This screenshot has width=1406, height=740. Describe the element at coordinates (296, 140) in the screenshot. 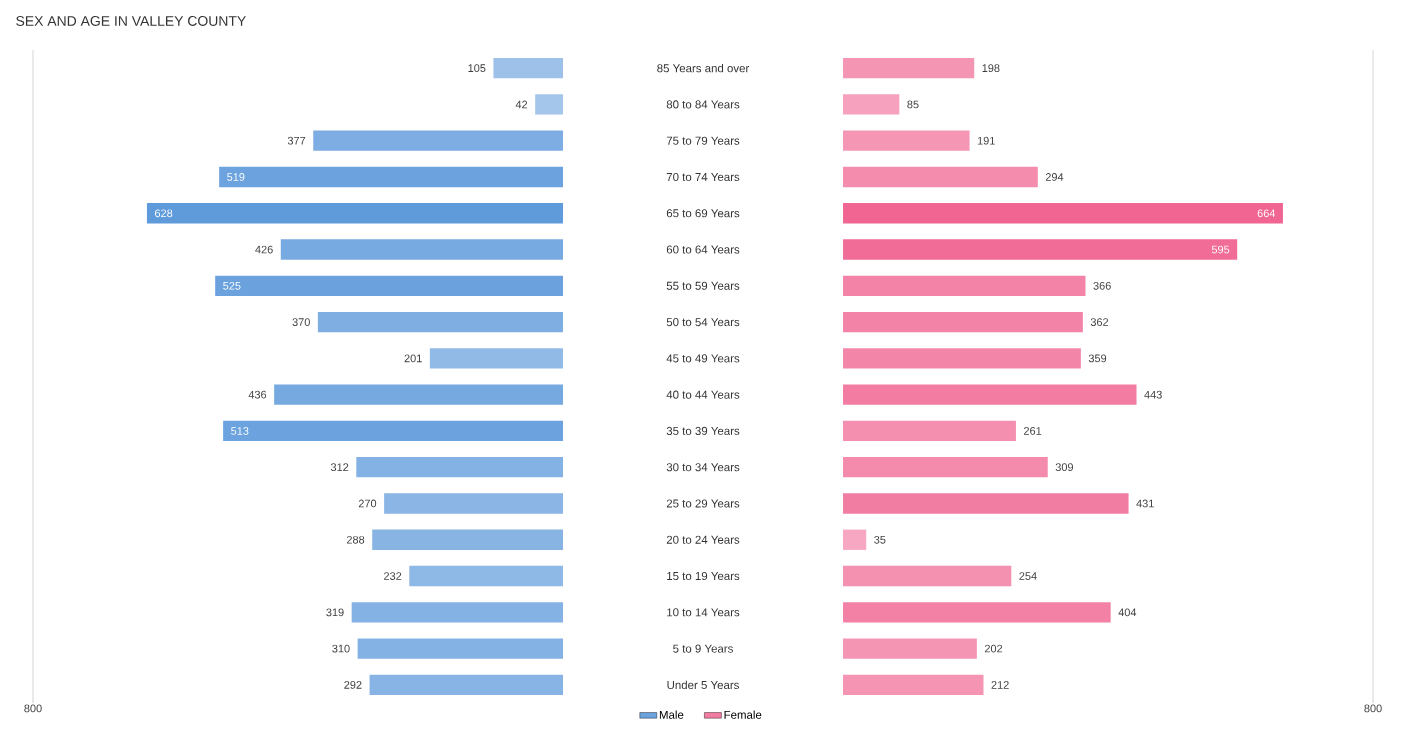

I see `data-label: 377` at that location.